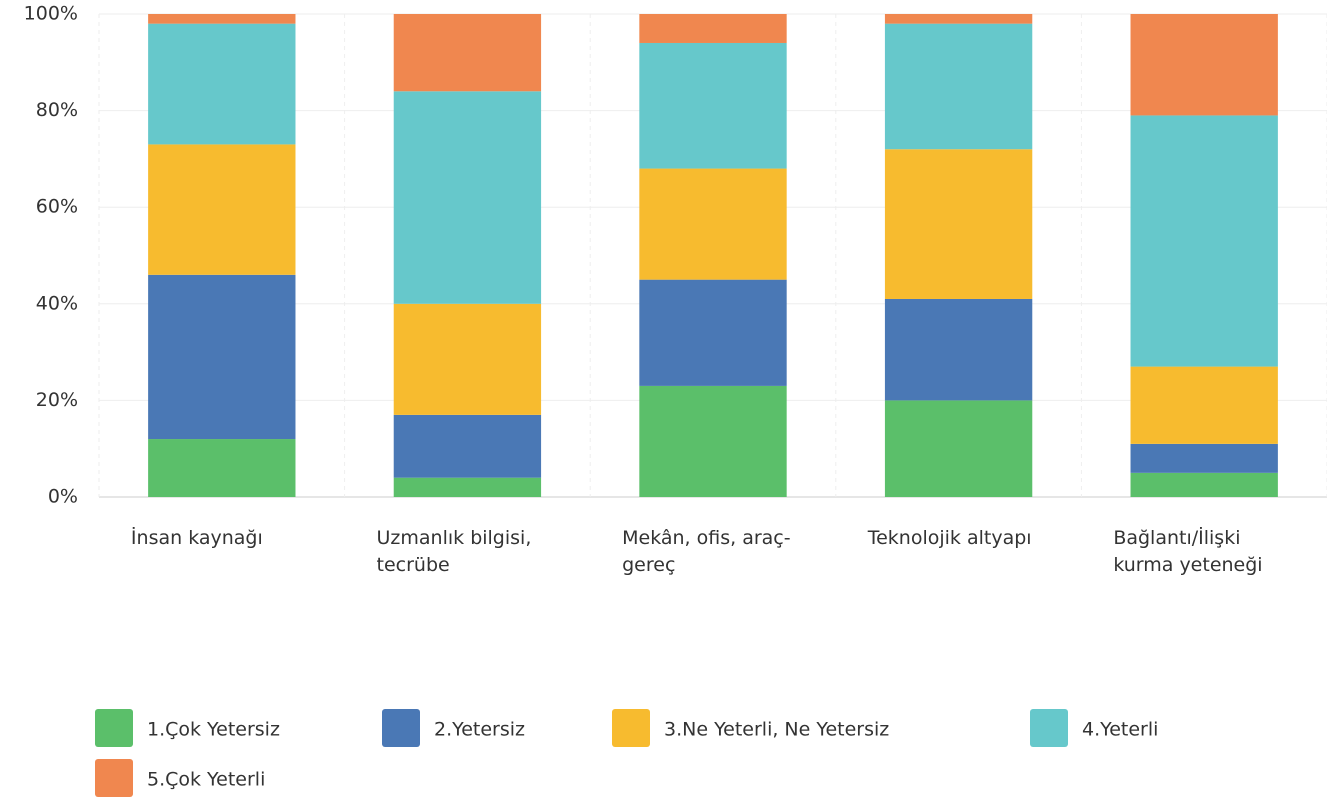 The image size is (1327, 804). What do you see at coordinates (1188, 551) in the screenshot?
I see `x-tick-label: Bağlantı/İlişki kurma yeteneği` at bounding box center [1188, 551].